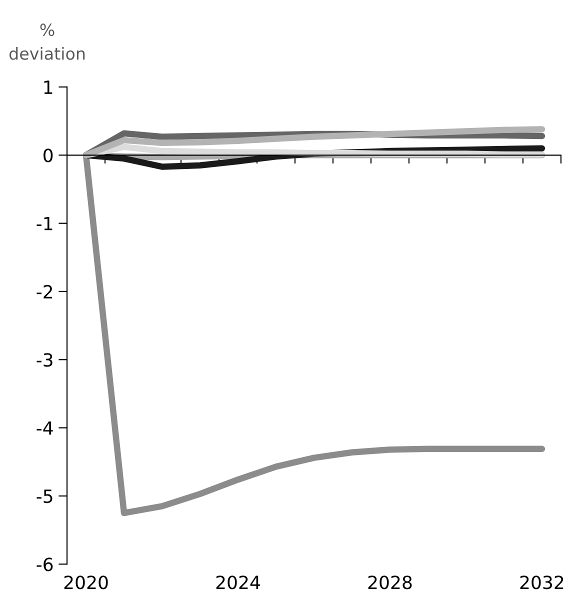  I want to click on y-tick-label: -3, so click(44, 360).